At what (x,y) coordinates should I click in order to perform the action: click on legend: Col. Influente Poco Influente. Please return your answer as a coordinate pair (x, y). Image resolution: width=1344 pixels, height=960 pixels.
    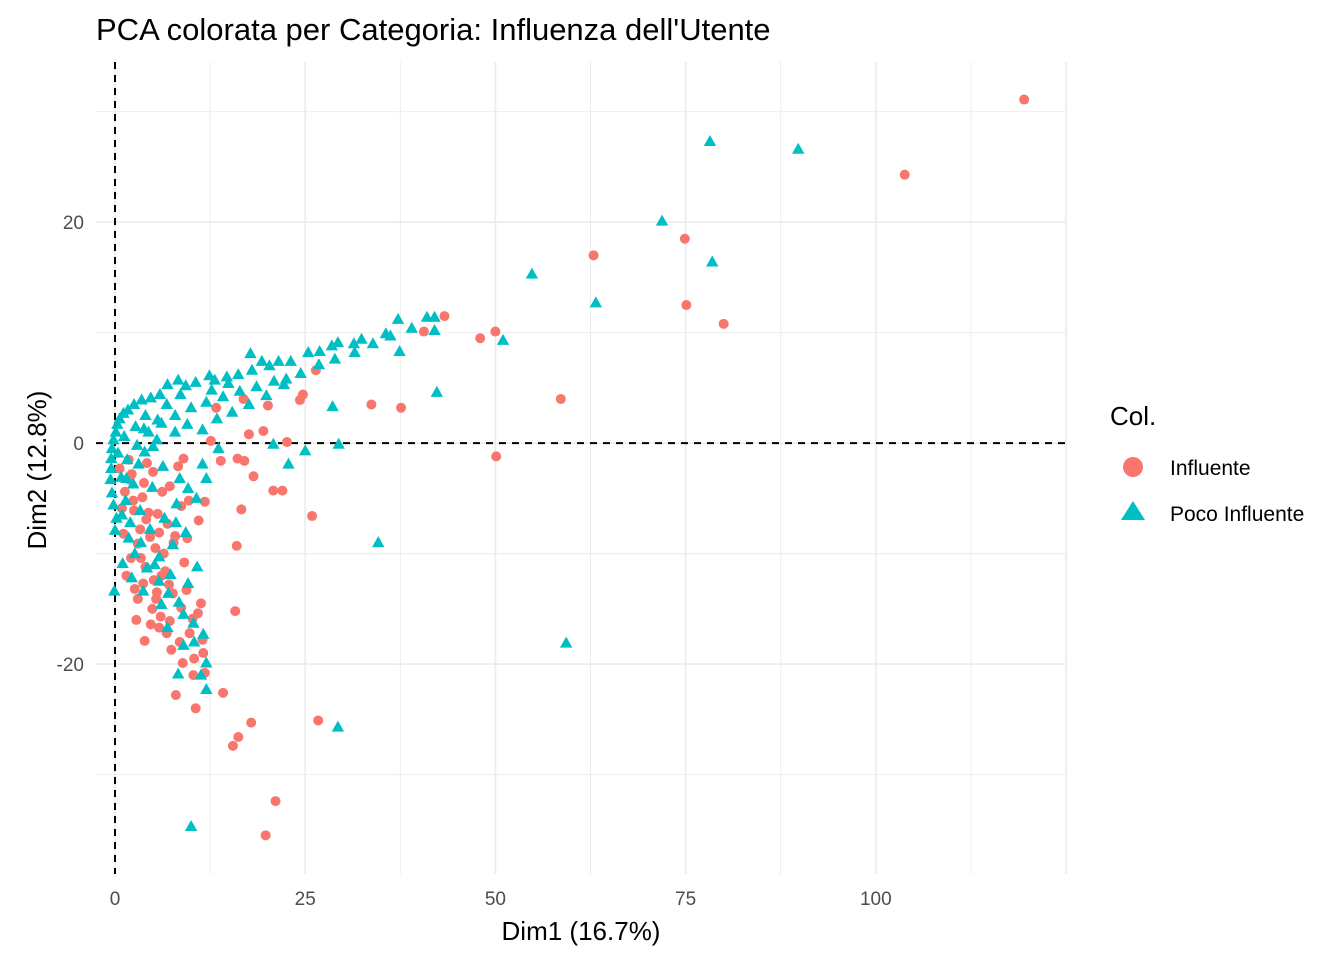
    Looking at the image, I should click on (1207, 463).